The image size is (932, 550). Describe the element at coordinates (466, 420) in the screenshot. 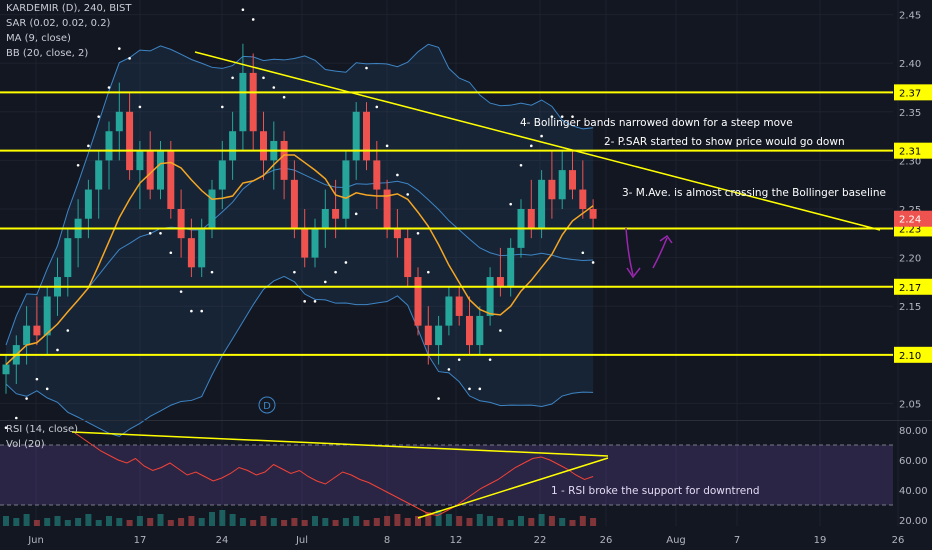

I see `panel-separator` at that location.